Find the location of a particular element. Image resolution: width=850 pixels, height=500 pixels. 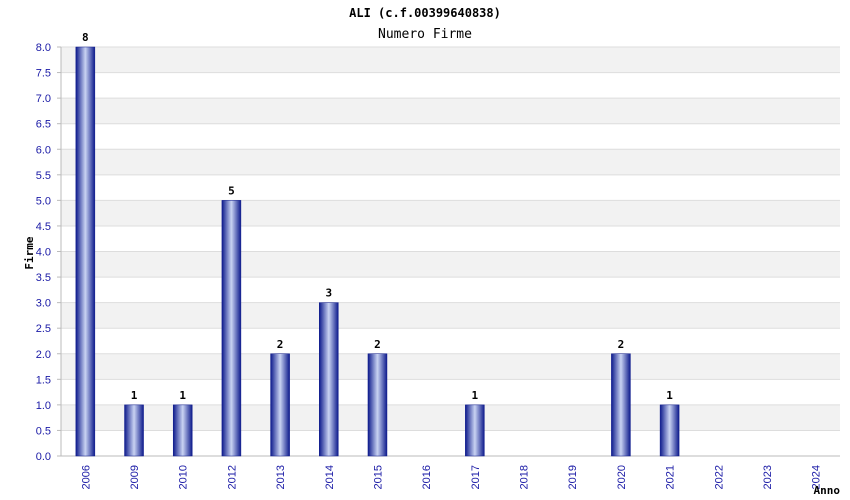

y-tick-label: 2.5 is located at coordinates (43, 329).